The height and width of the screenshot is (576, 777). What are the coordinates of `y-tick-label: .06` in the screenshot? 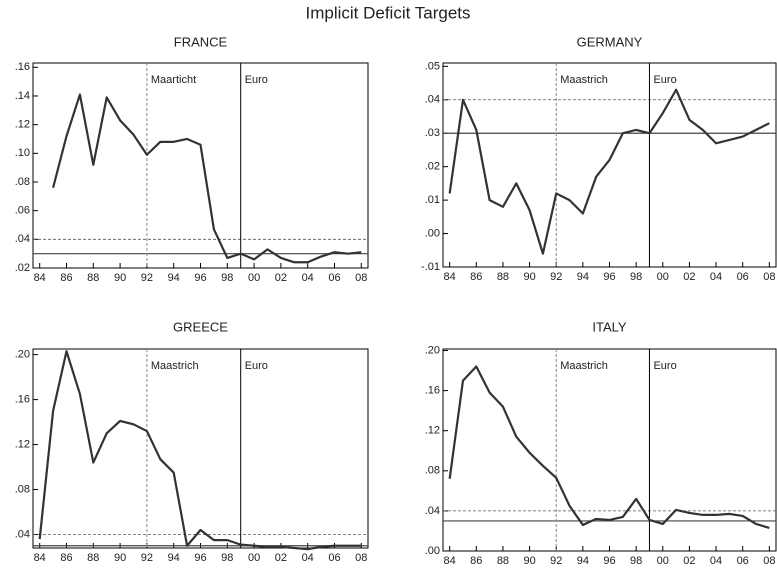 It's located at (22, 211).